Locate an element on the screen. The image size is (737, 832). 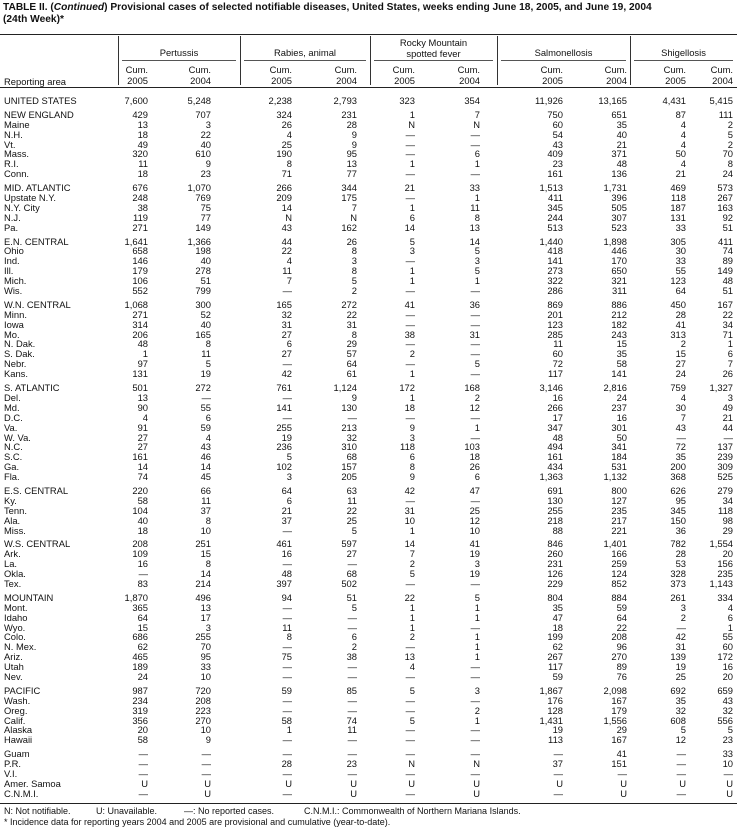
table-cell: 13 is located at coordinates (474, 227).